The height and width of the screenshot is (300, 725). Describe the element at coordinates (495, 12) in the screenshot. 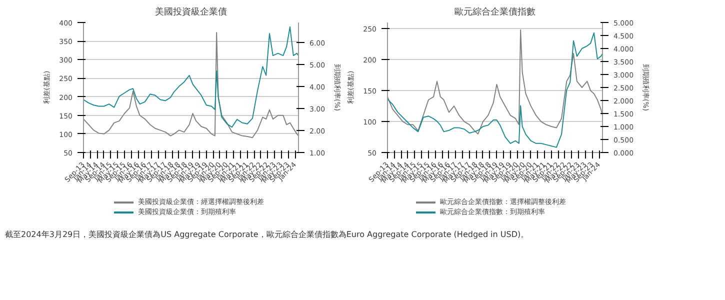

I see `chart-title: 歐元綜合企業債指數` at that location.